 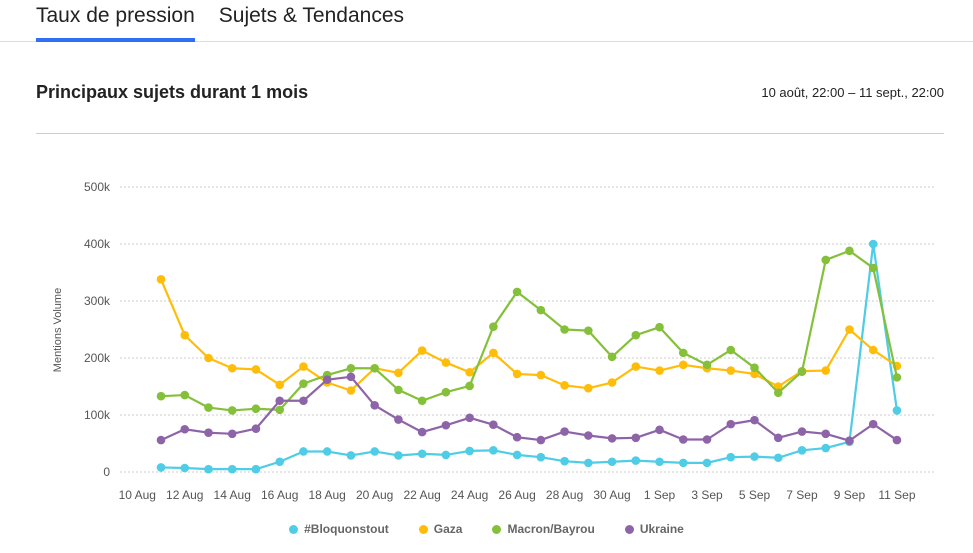 I want to click on x-tick-label: 10 Aug, so click(x=137, y=495).